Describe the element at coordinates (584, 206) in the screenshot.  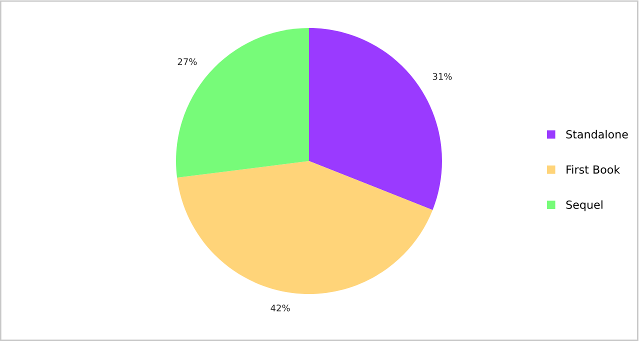
I see `legend-label: Sequel` at that location.